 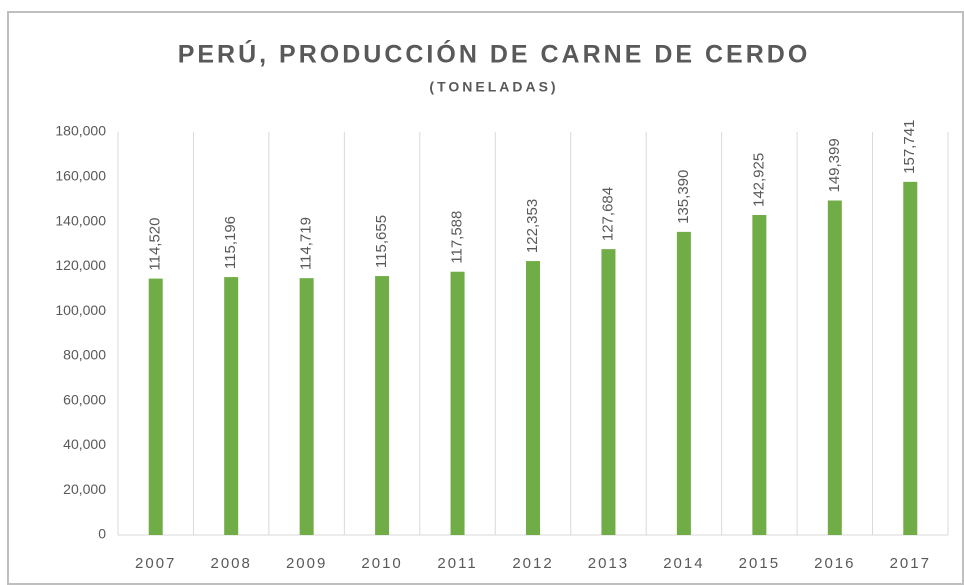 I want to click on value-label: 117,588, so click(x=457, y=237).